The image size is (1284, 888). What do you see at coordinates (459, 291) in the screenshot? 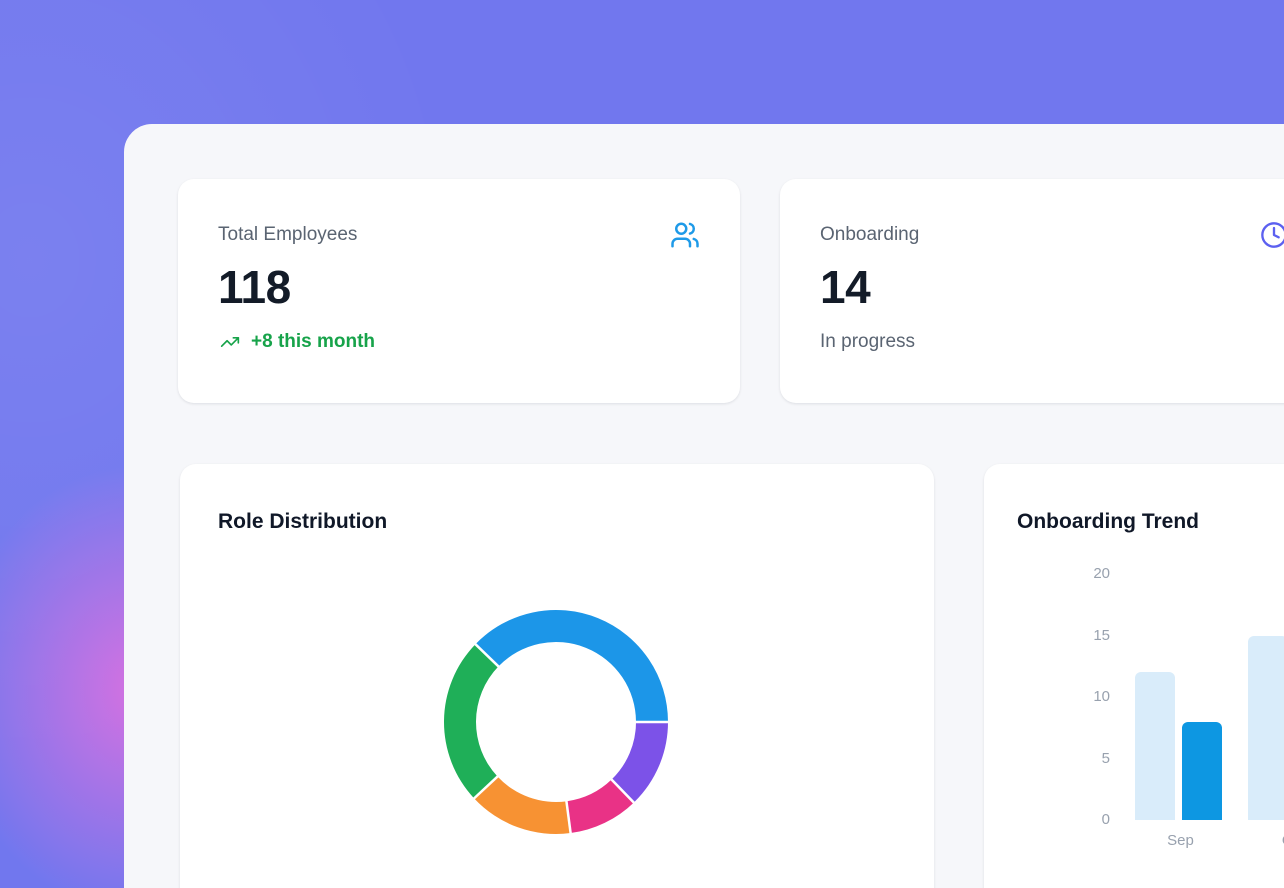
I see `stat-card-total-employees: Total Employees 118` at bounding box center [459, 291].